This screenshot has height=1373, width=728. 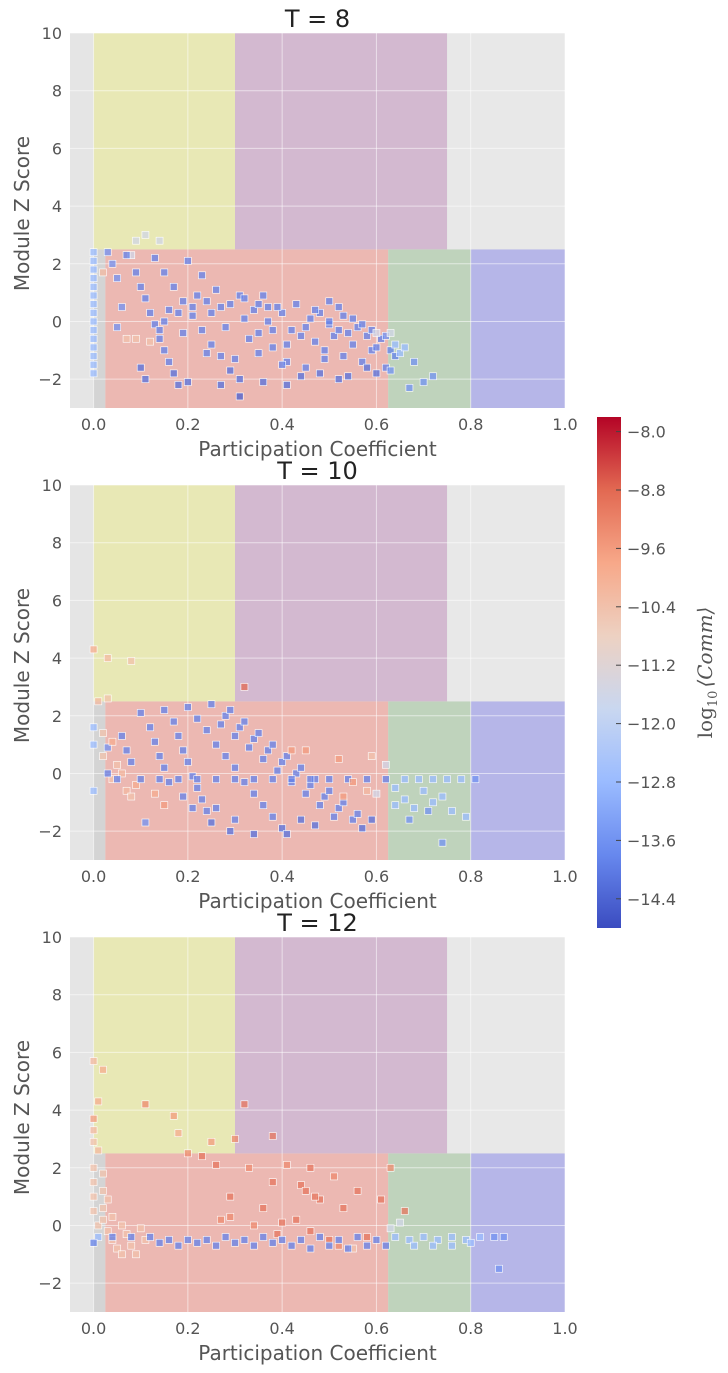 What do you see at coordinates (187, 1328) in the screenshot?
I see `x-tick-label: 0.2` at bounding box center [187, 1328].